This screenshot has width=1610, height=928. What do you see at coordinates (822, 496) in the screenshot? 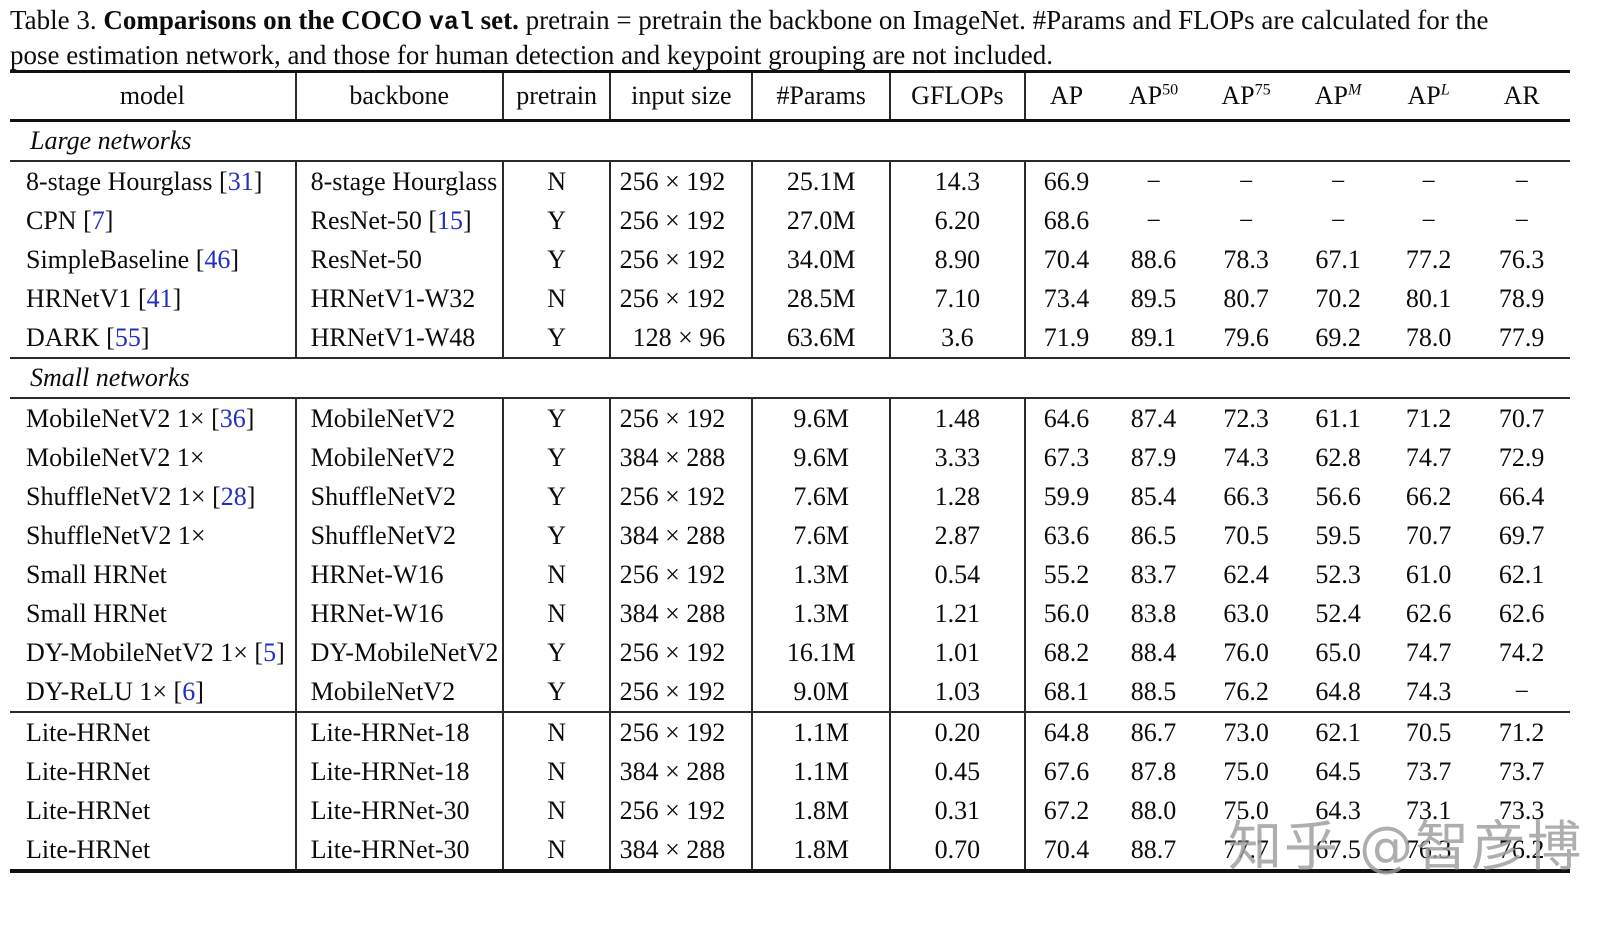
I see `cell-params: 7.6M` at bounding box center [822, 496].